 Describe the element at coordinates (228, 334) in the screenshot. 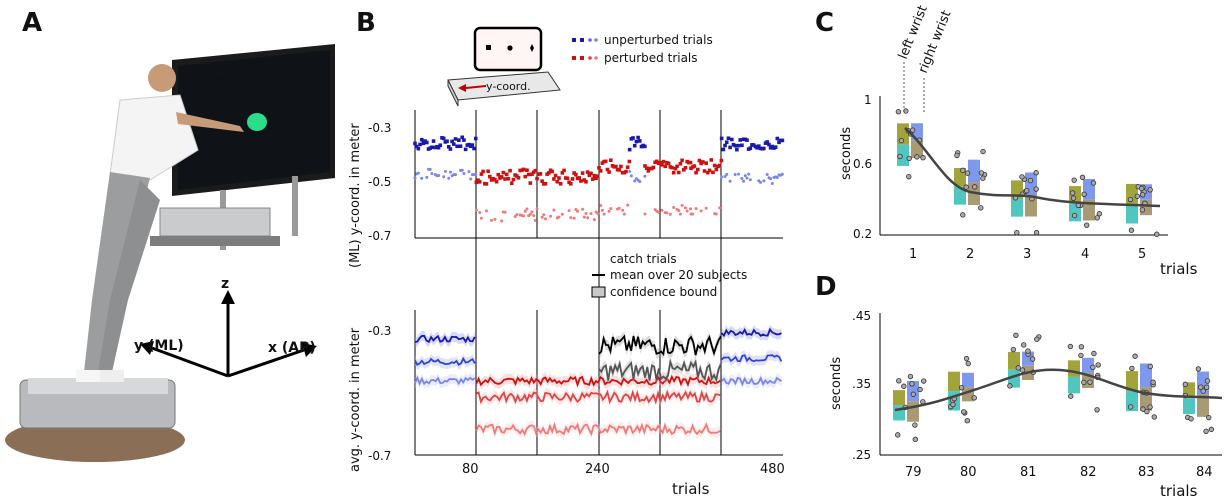

I see `axes-arrows` at that location.